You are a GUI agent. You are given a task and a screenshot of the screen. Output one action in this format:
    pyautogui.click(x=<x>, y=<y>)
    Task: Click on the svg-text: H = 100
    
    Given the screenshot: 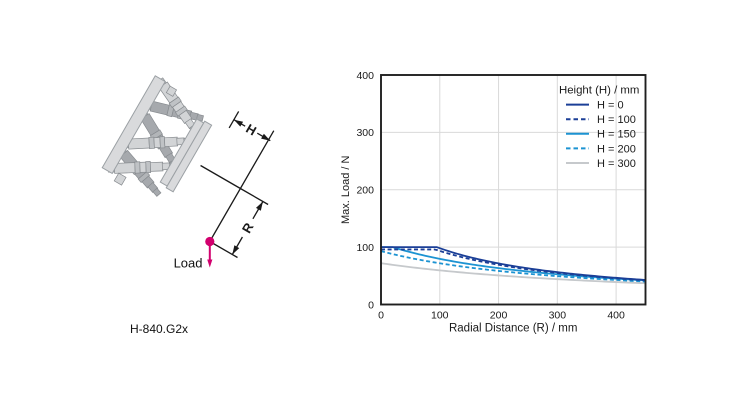 What is the action you would take?
    pyautogui.click(x=616, y=120)
    